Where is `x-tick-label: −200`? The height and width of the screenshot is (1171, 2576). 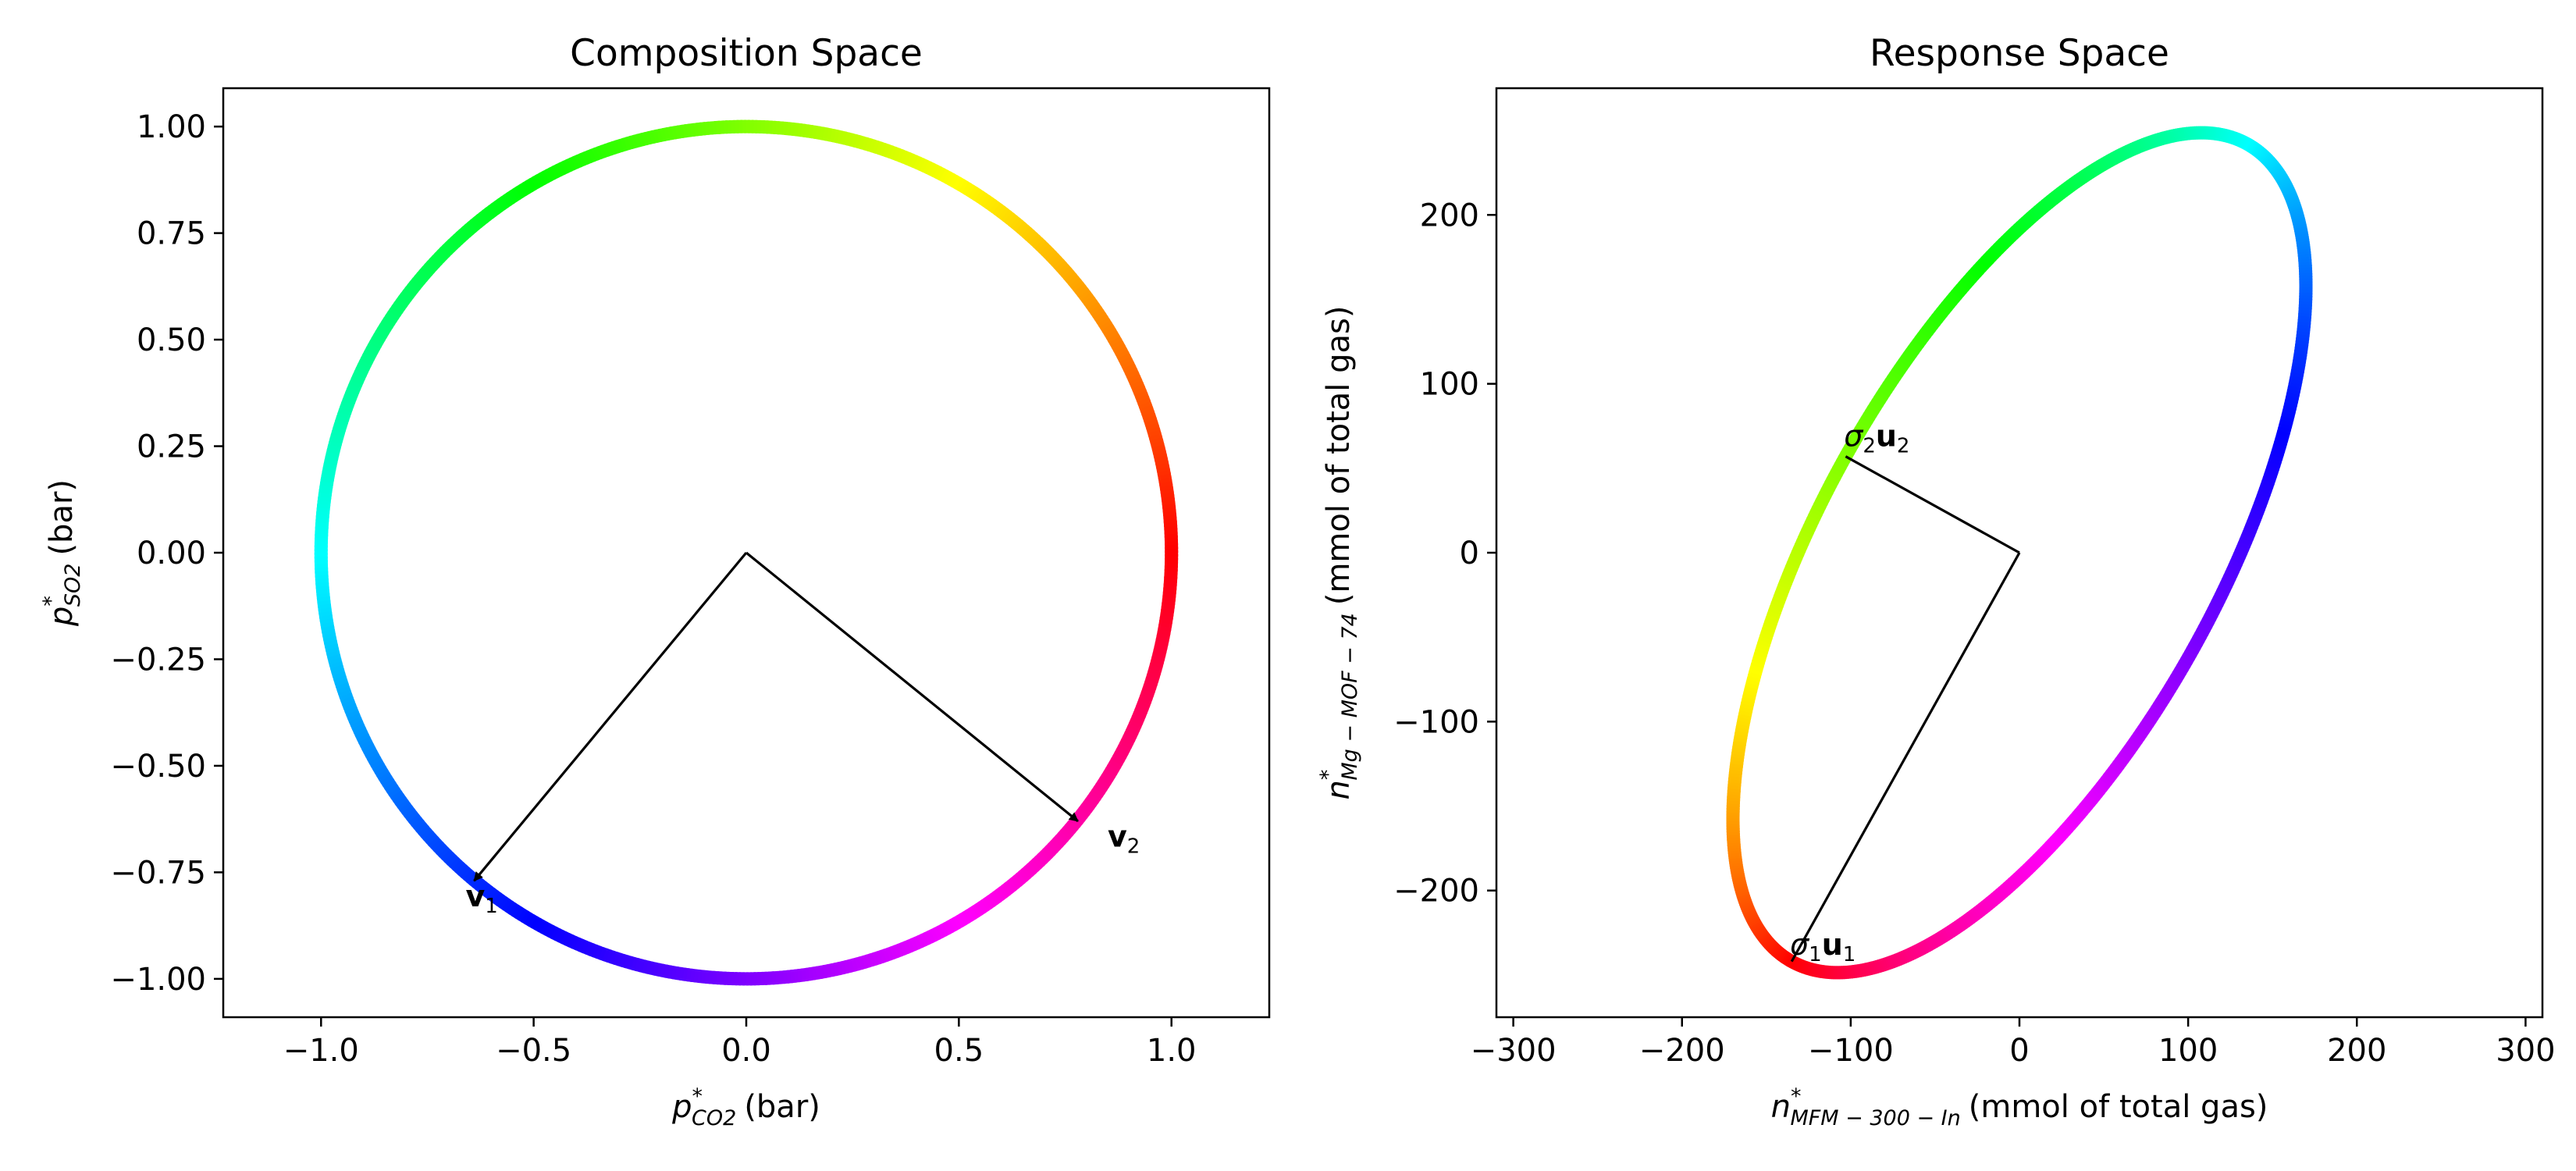 x-tick-label: −200 is located at coordinates (1682, 1051).